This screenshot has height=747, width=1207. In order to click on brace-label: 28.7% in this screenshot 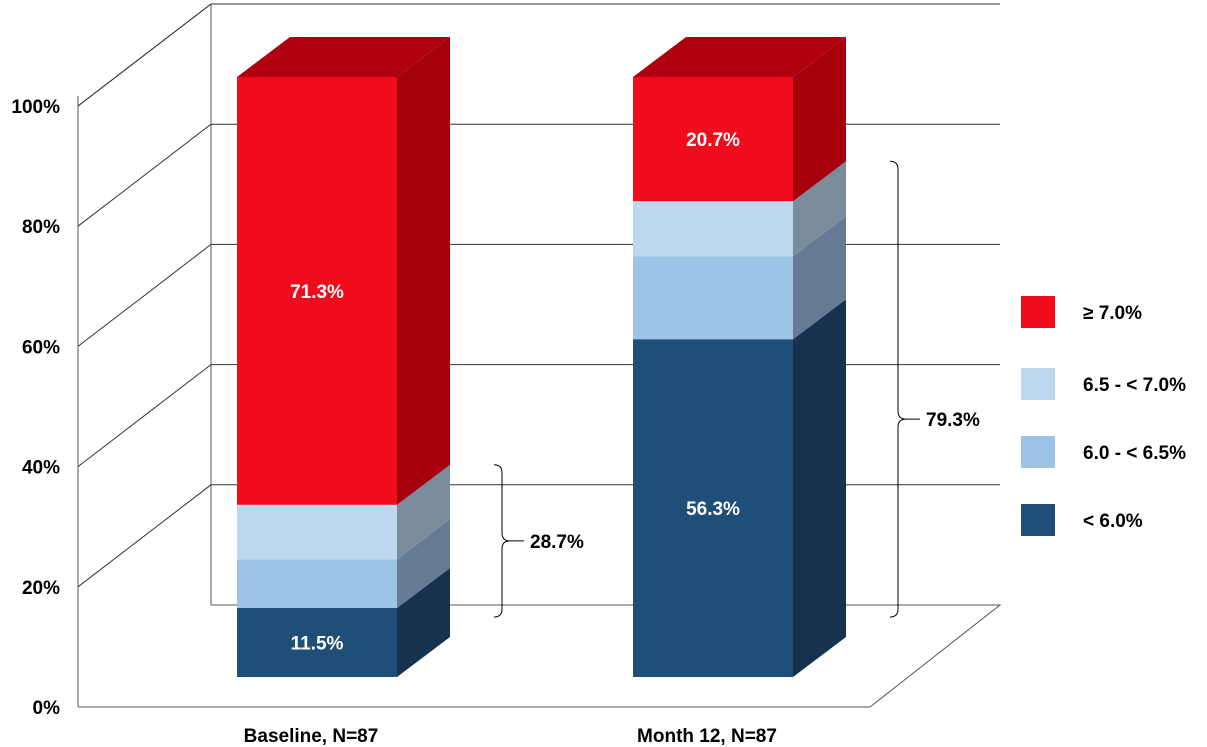, I will do `click(557, 542)`.